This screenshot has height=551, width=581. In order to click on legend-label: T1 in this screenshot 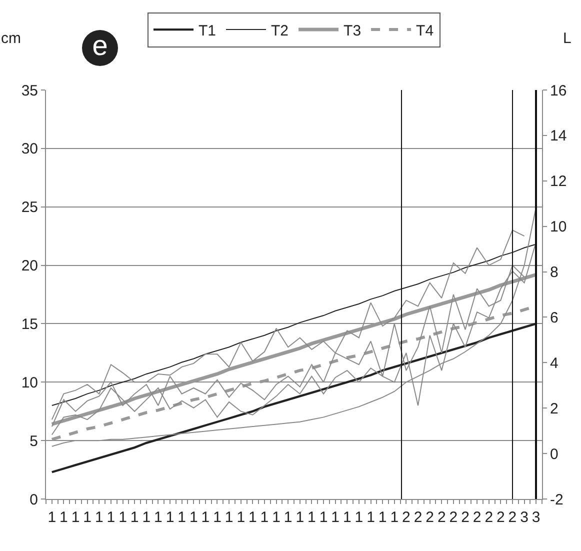, I will do `click(207, 31)`.